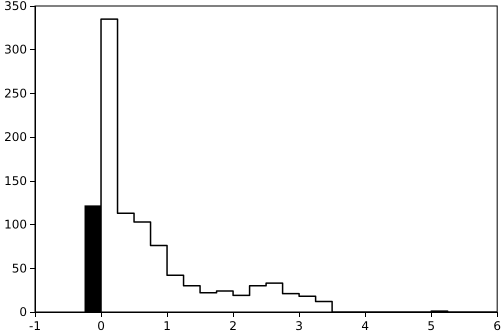 This screenshot has width=504, height=333. Describe the element at coordinates (101, 326) in the screenshot. I see `x-tick-label: 0` at that location.